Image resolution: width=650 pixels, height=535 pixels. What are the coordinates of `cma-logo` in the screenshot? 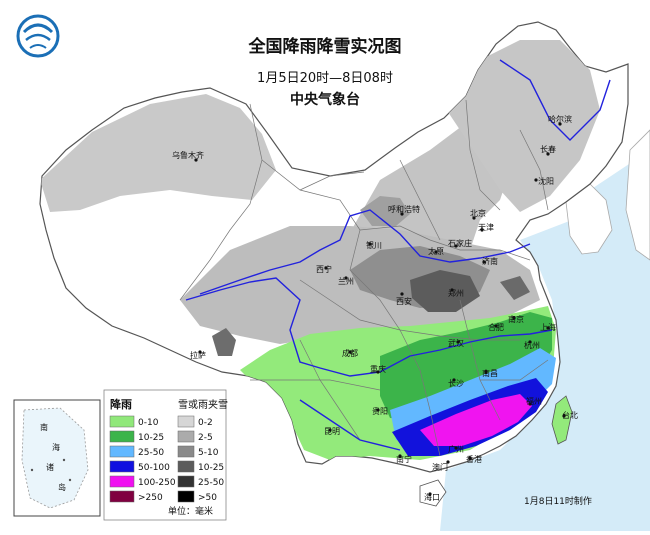 It's located at (38, 36).